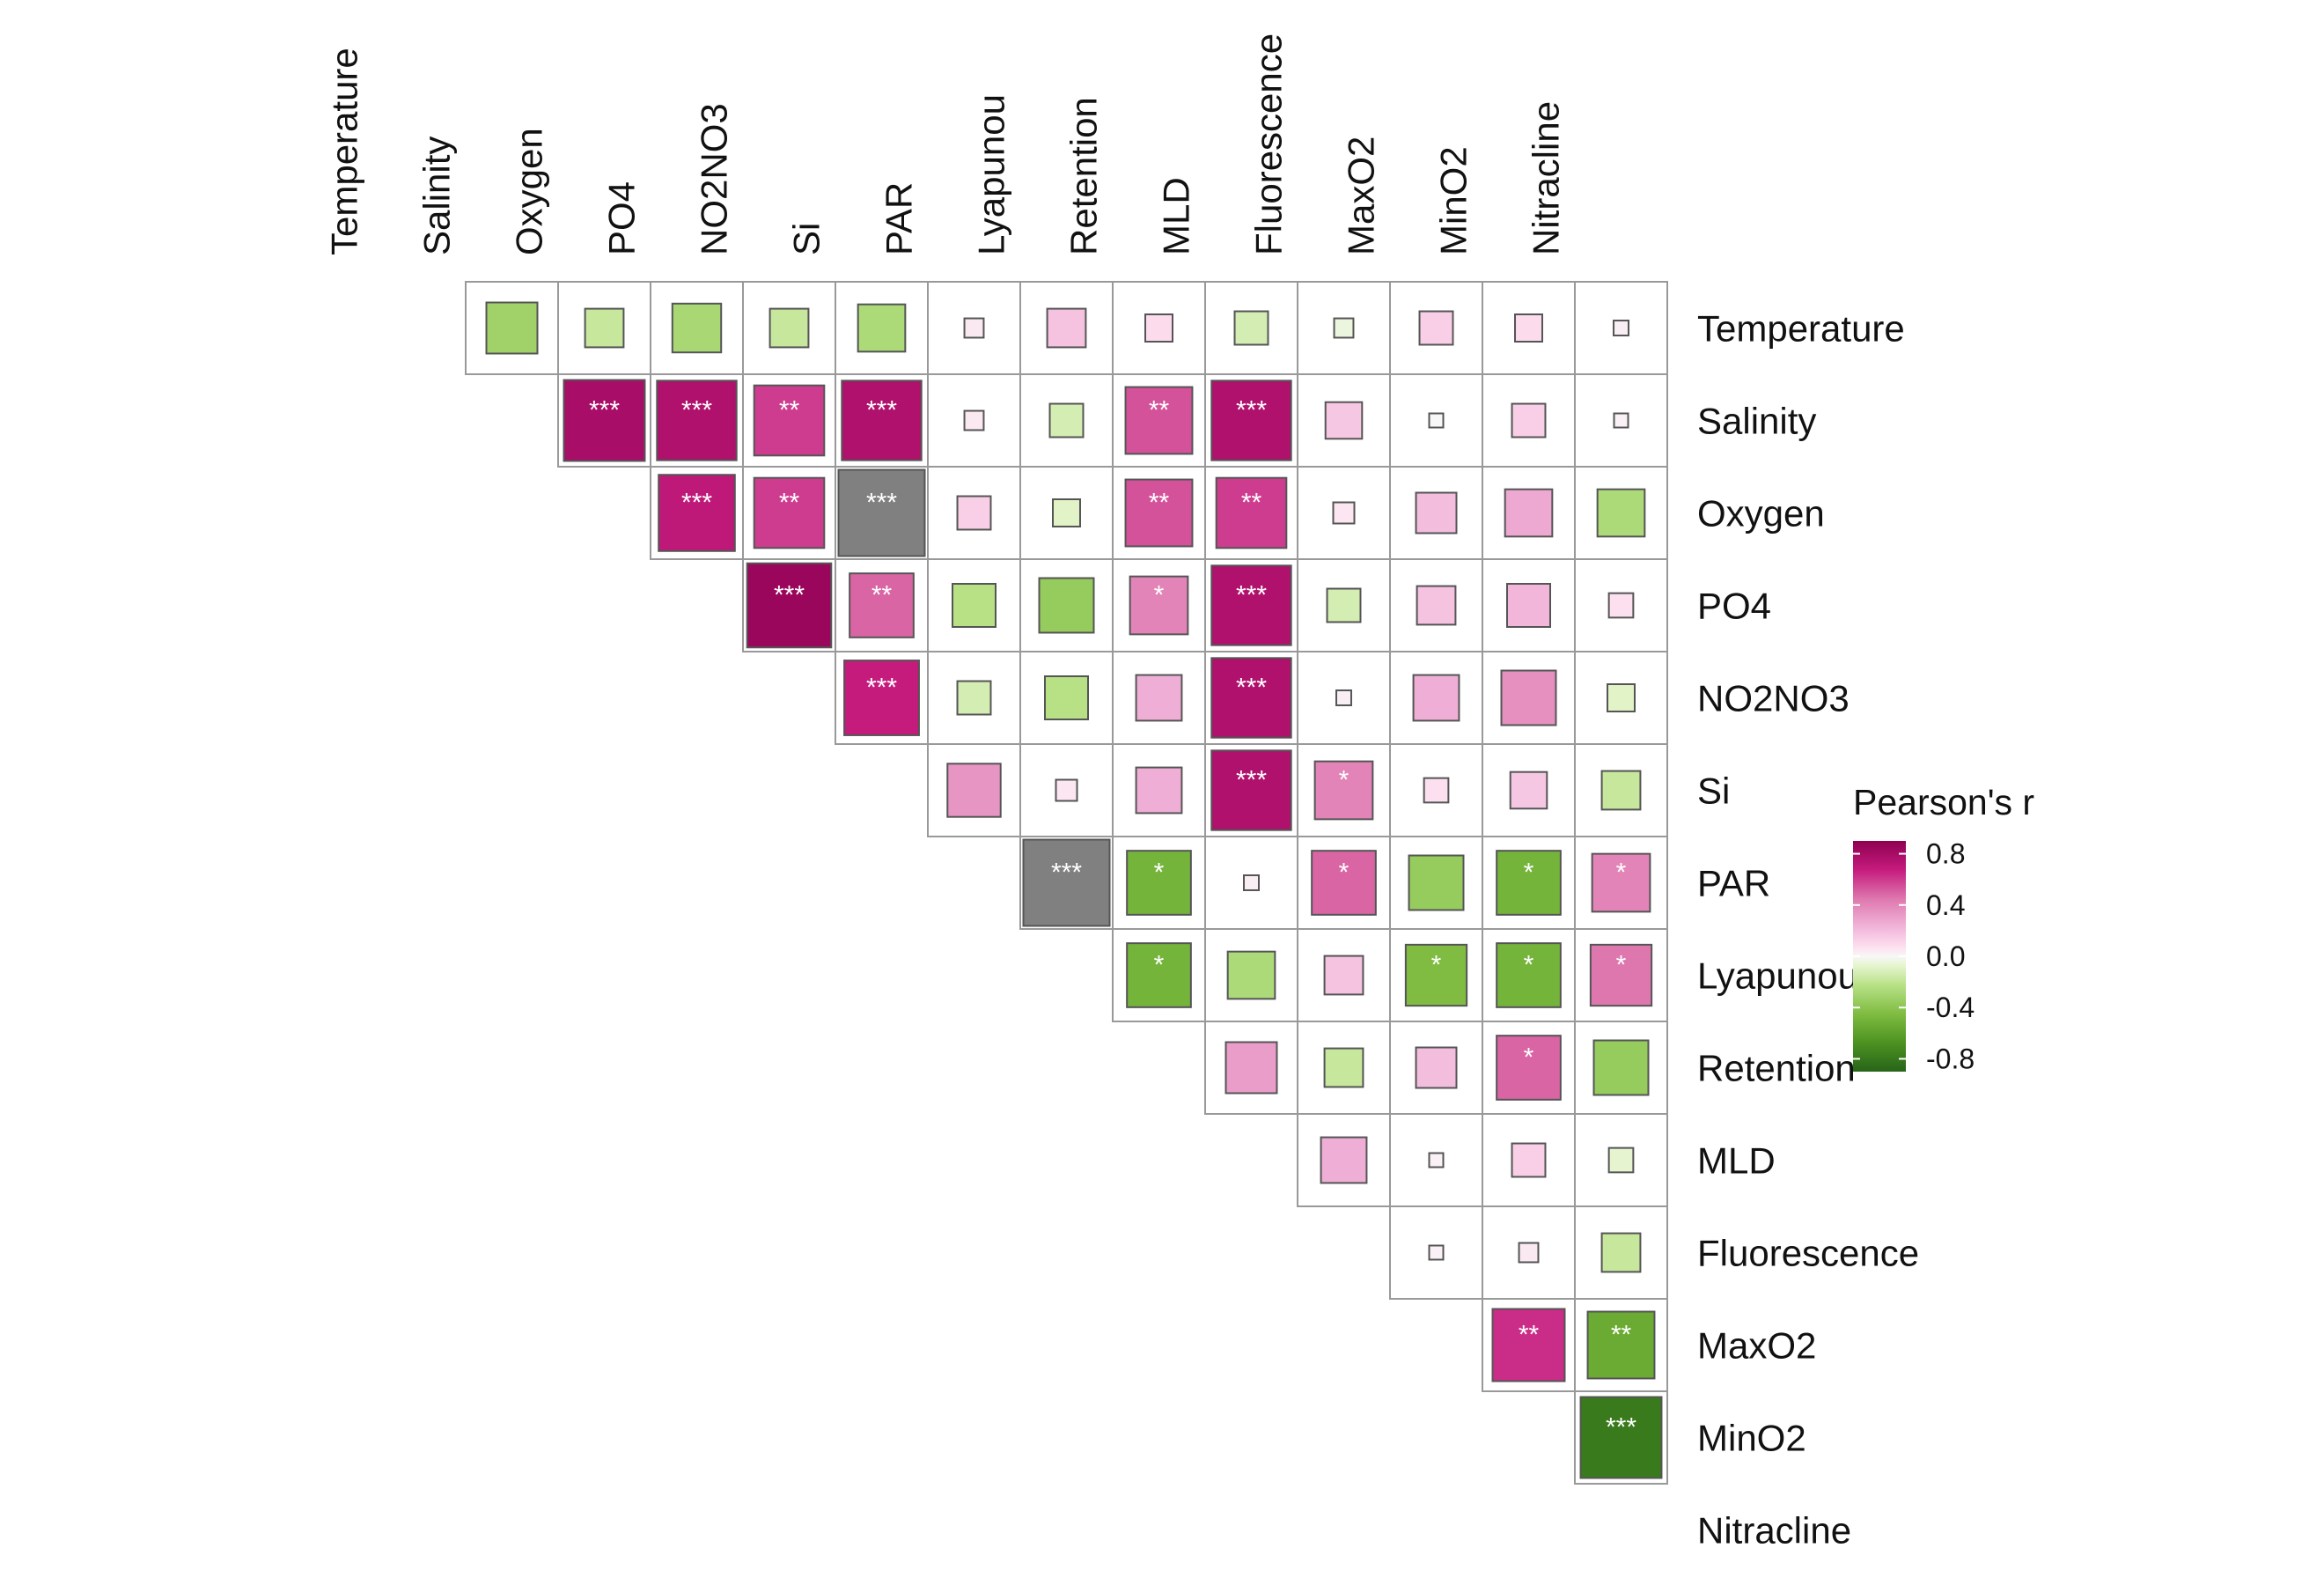 The height and width of the screenshot is (1585, 2324). I want to click on row-label: PO4, so click(1734, 606).